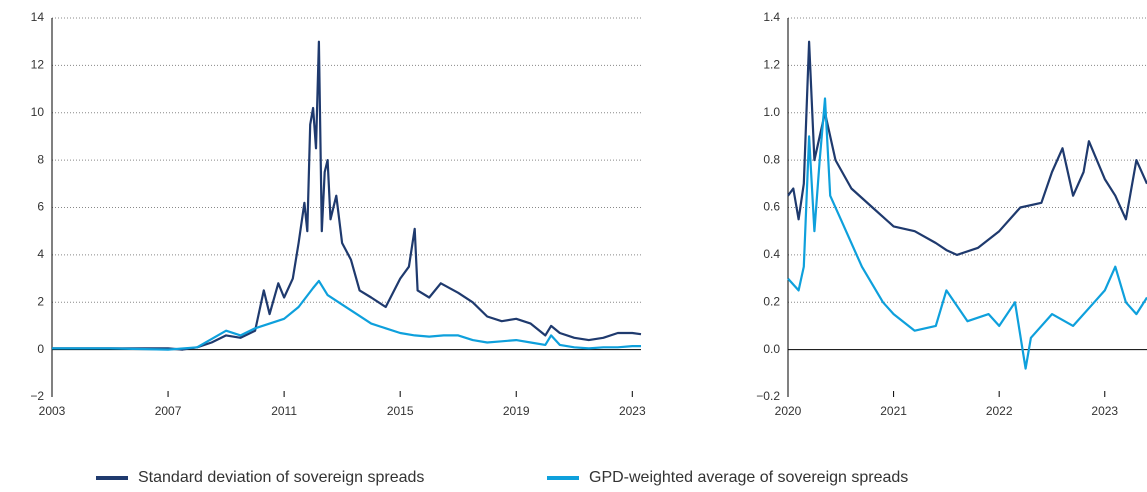 This screenshot has width=1147, height=492. What do you see at coordinates (168, 411) in the screenshot?
I see `x-tick-label: 2007` at bounding box center [168, 411].